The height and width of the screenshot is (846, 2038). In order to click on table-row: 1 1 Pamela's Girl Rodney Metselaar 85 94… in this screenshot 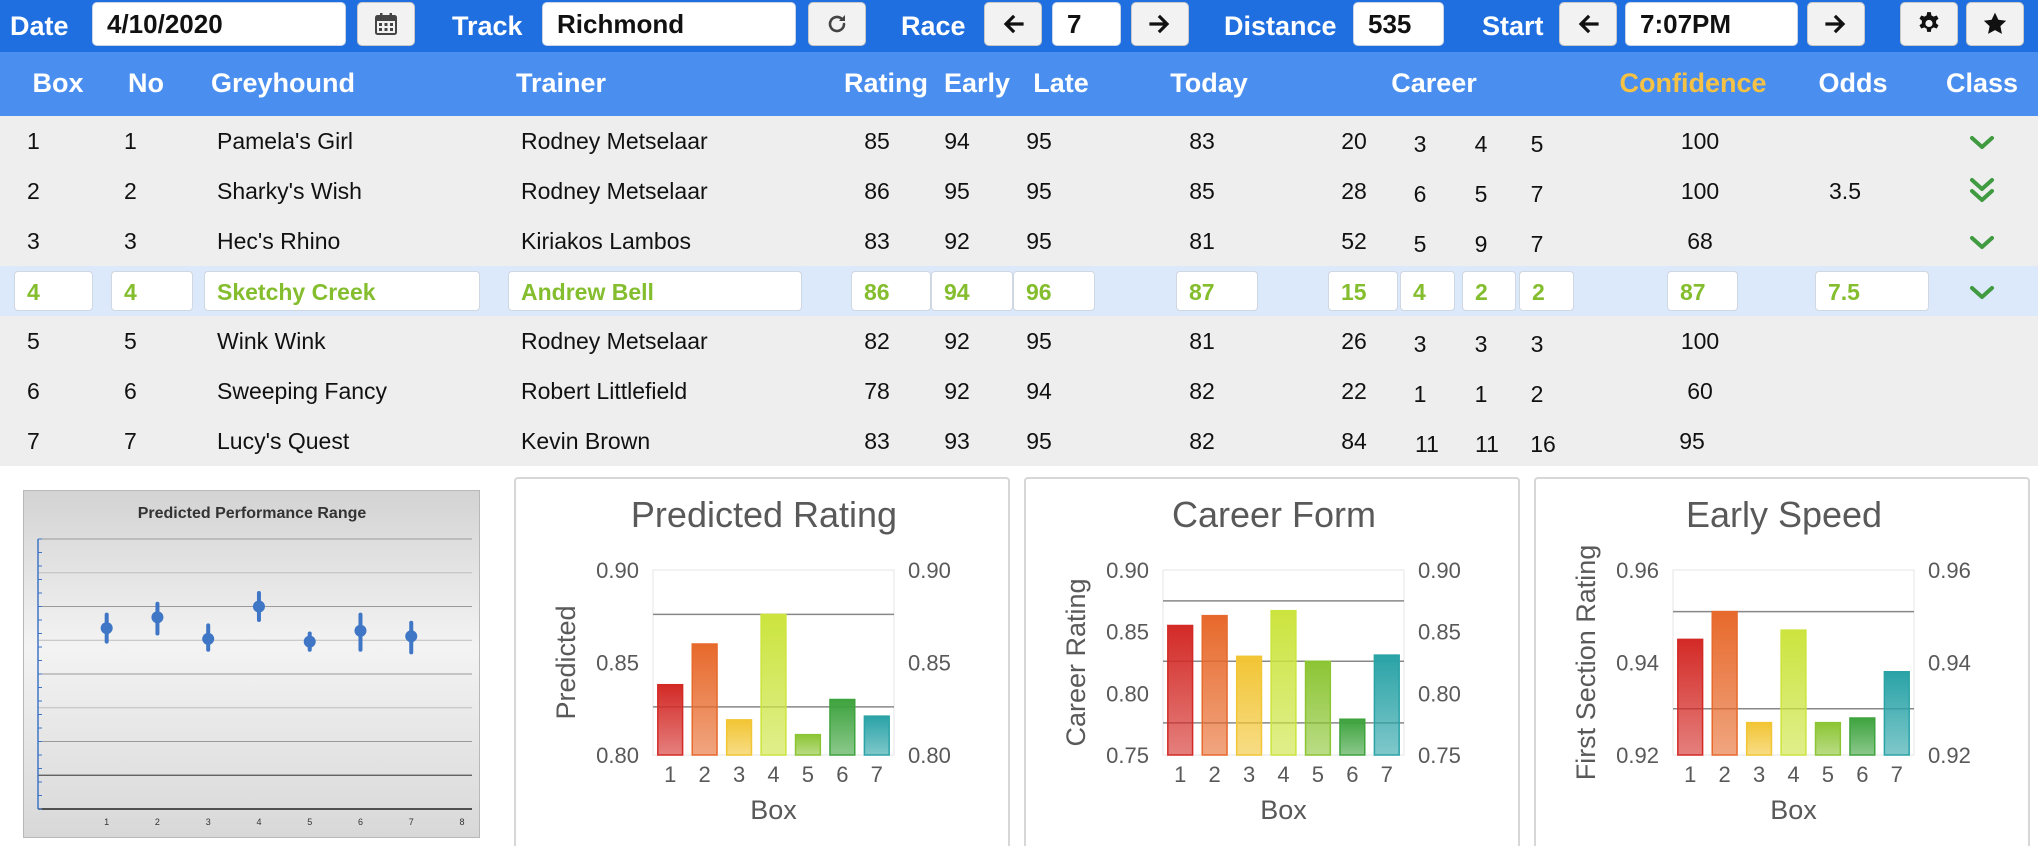, I will do `click(1019, 141)`.